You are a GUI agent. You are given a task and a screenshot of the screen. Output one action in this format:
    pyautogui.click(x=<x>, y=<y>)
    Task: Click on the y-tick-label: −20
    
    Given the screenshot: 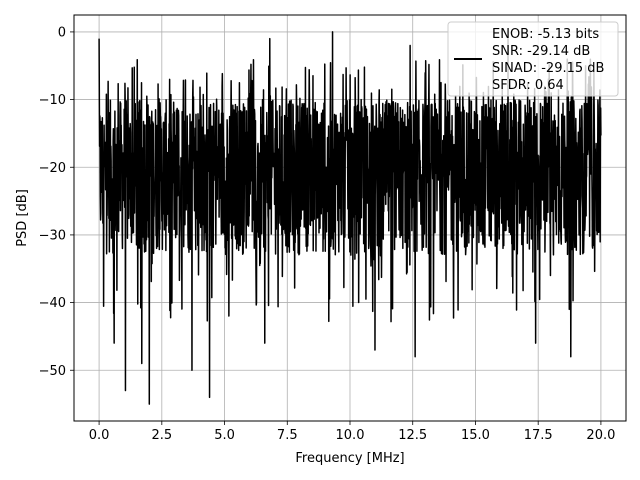 What is the action you would take?
    pyautogui.click(x=52, y=168)
    